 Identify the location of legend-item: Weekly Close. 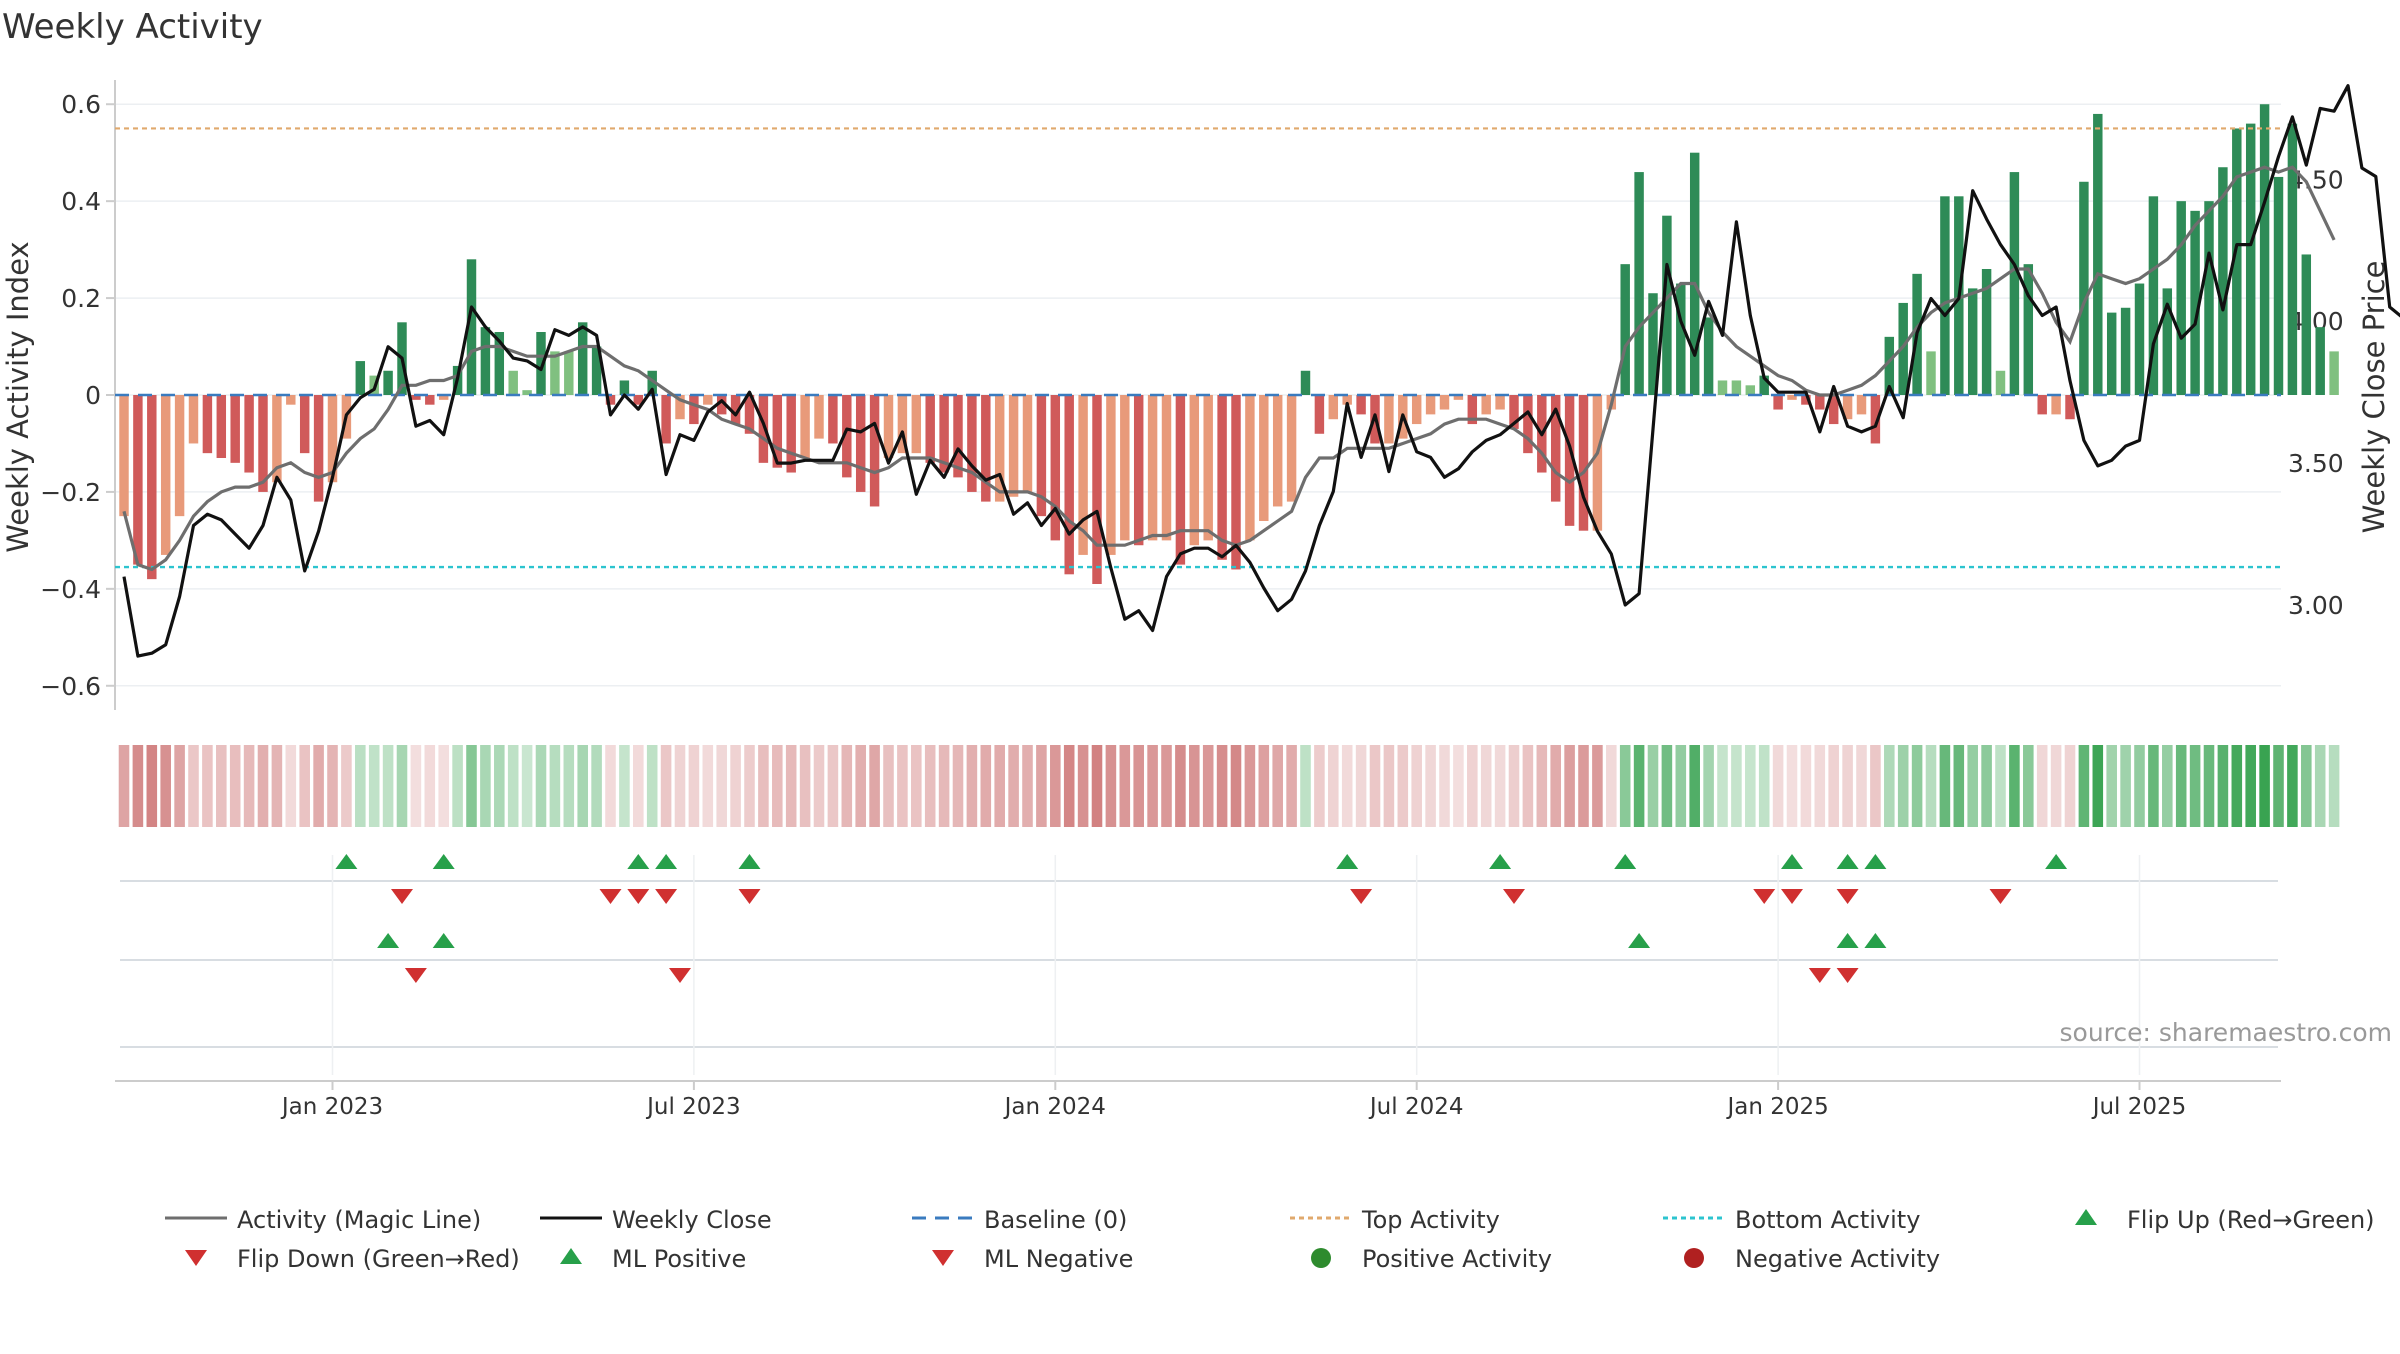
(656, 1220).